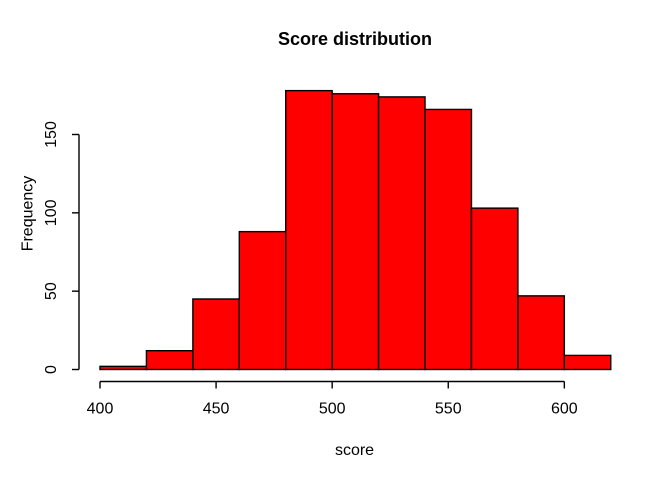  What do you see at coordinates (51, 291) in the screenshot?
I see `y-tick-label: 50` at bounding box center [51, 291].